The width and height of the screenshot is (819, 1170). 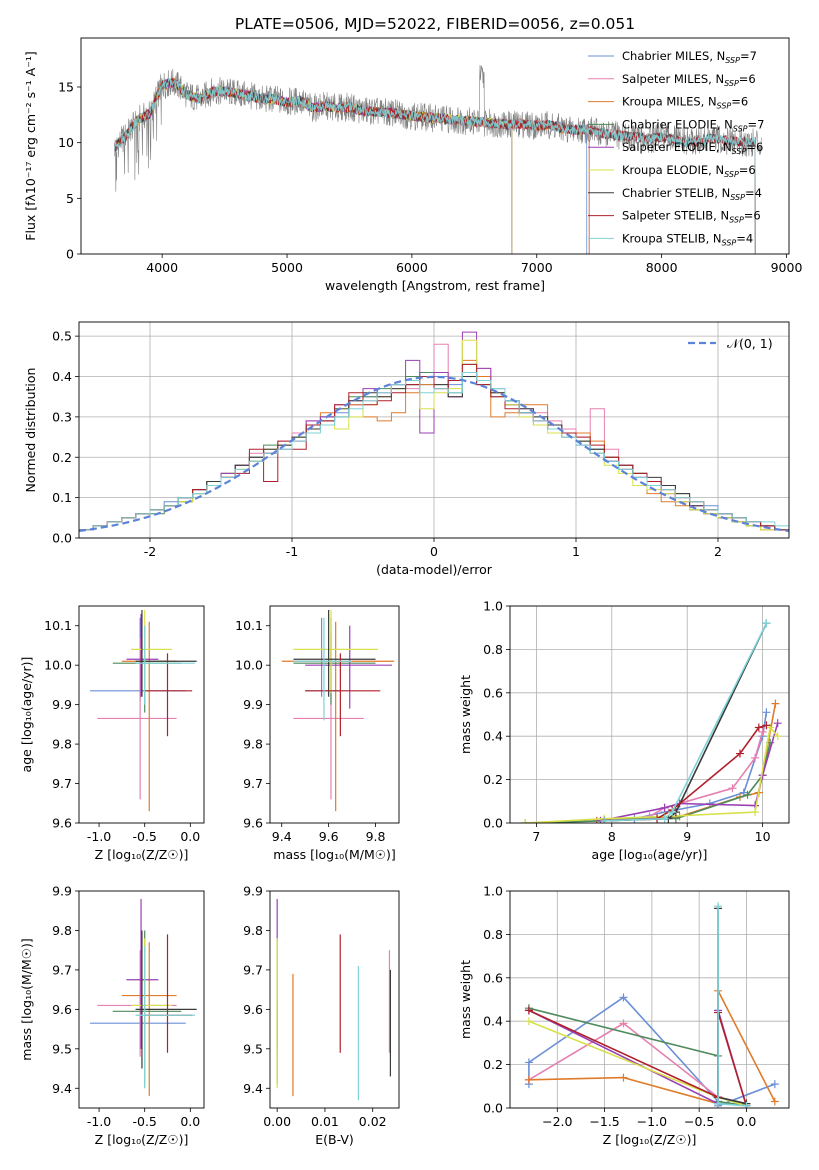 I want to click on x-tick-label: 8000, so click(x=662, y=267).